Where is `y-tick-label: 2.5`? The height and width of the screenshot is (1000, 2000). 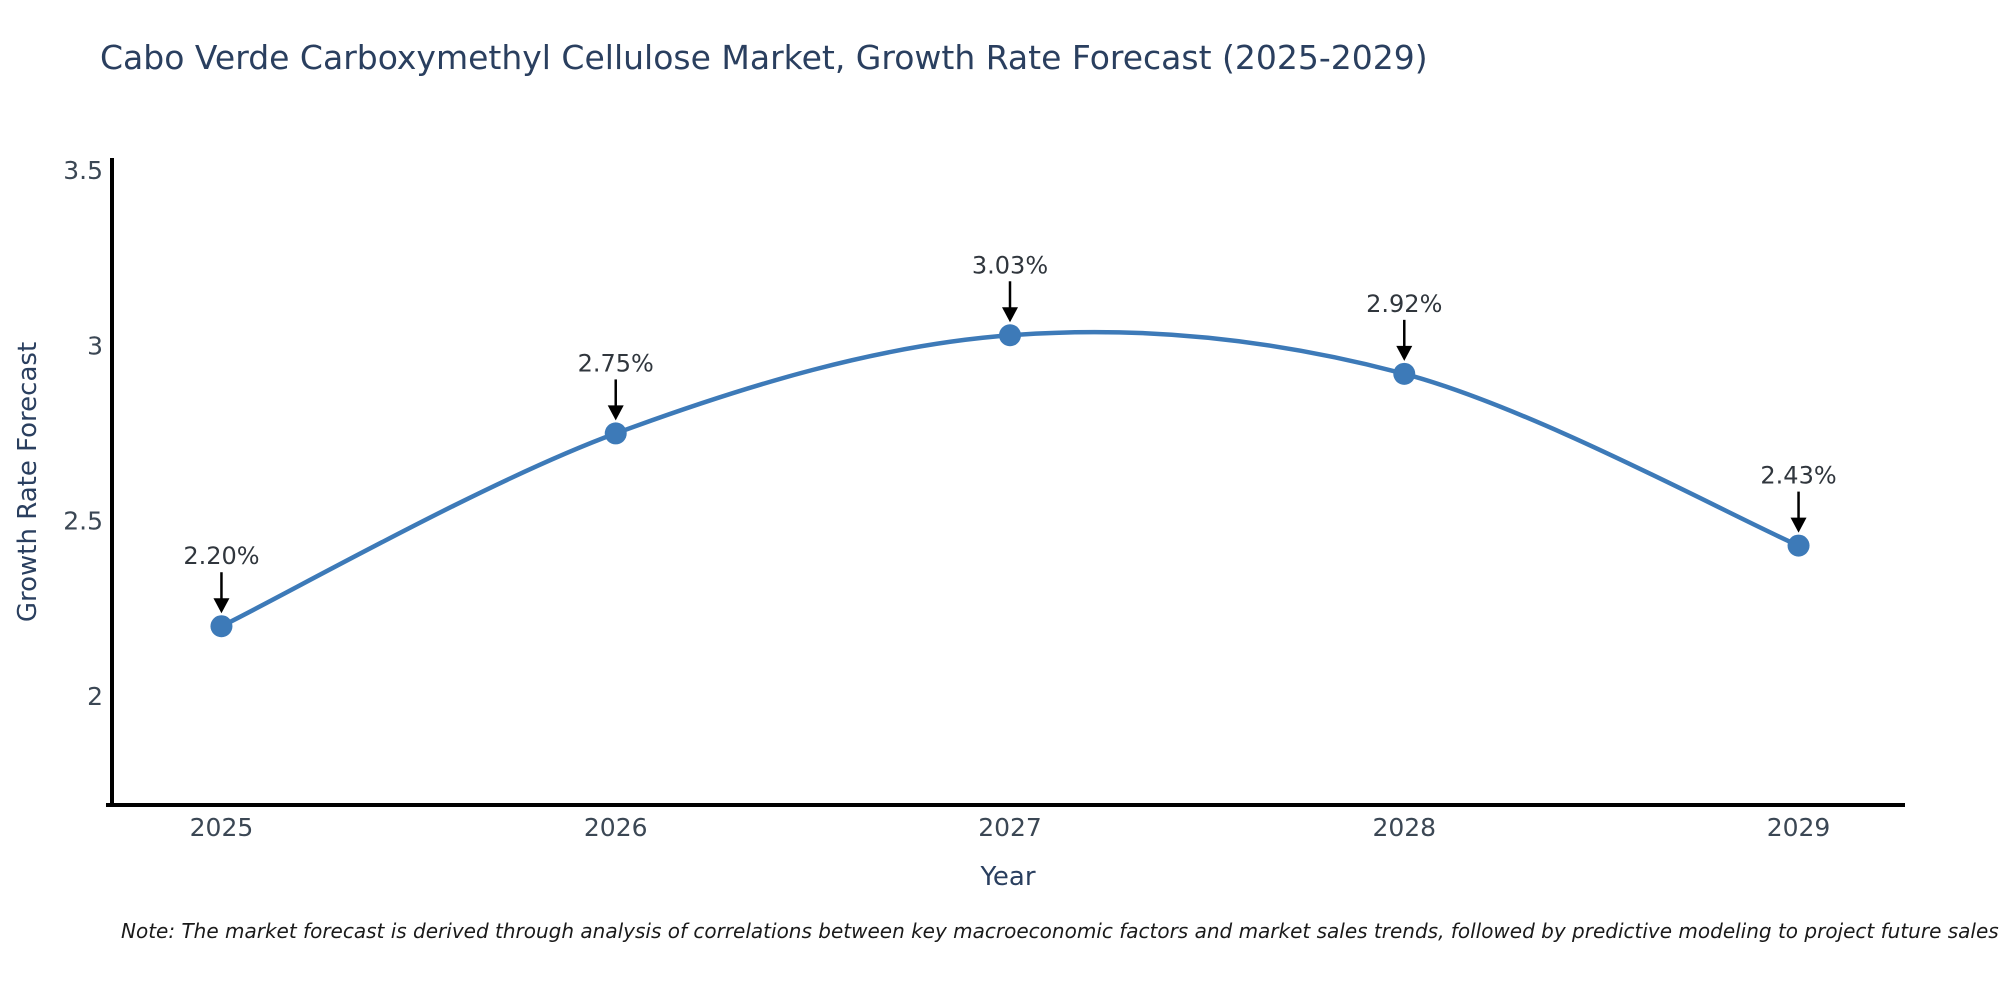 y-tick-label: 2.5 is located at coordinates (83, 521).